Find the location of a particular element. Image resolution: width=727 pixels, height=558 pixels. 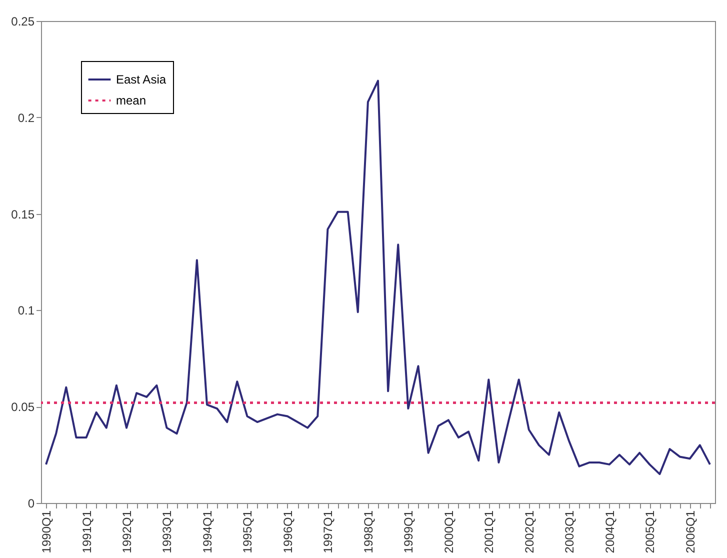

x-tick-label: 1994Q1 is located at coordinates (207, 532).